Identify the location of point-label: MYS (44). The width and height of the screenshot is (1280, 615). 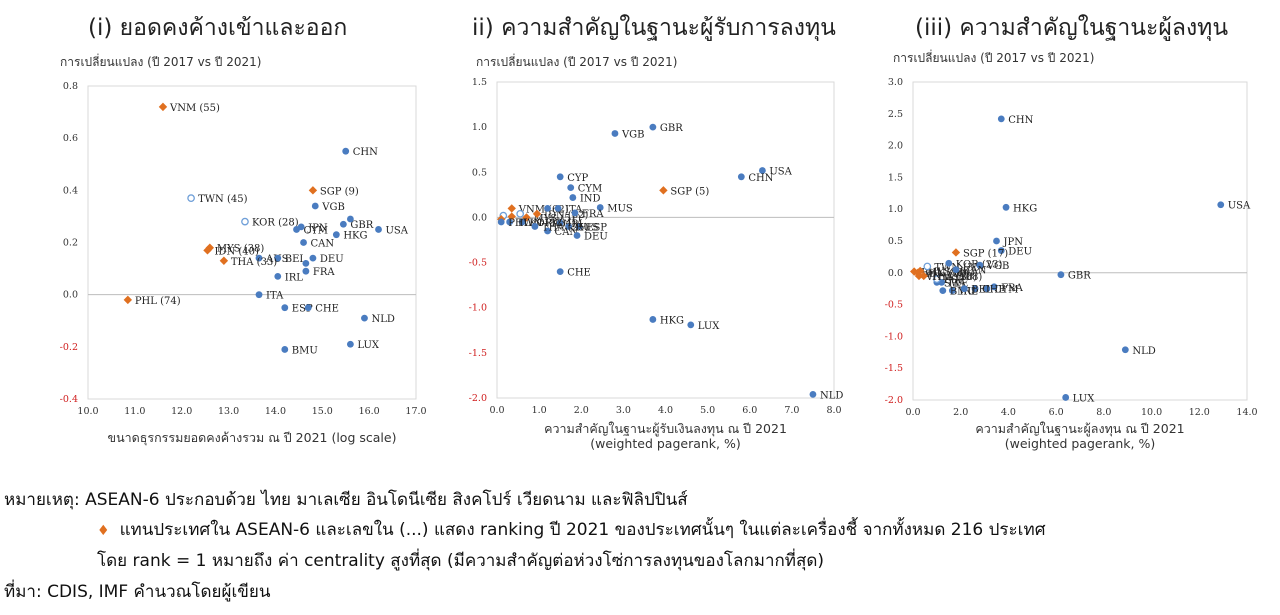
(950, 272).